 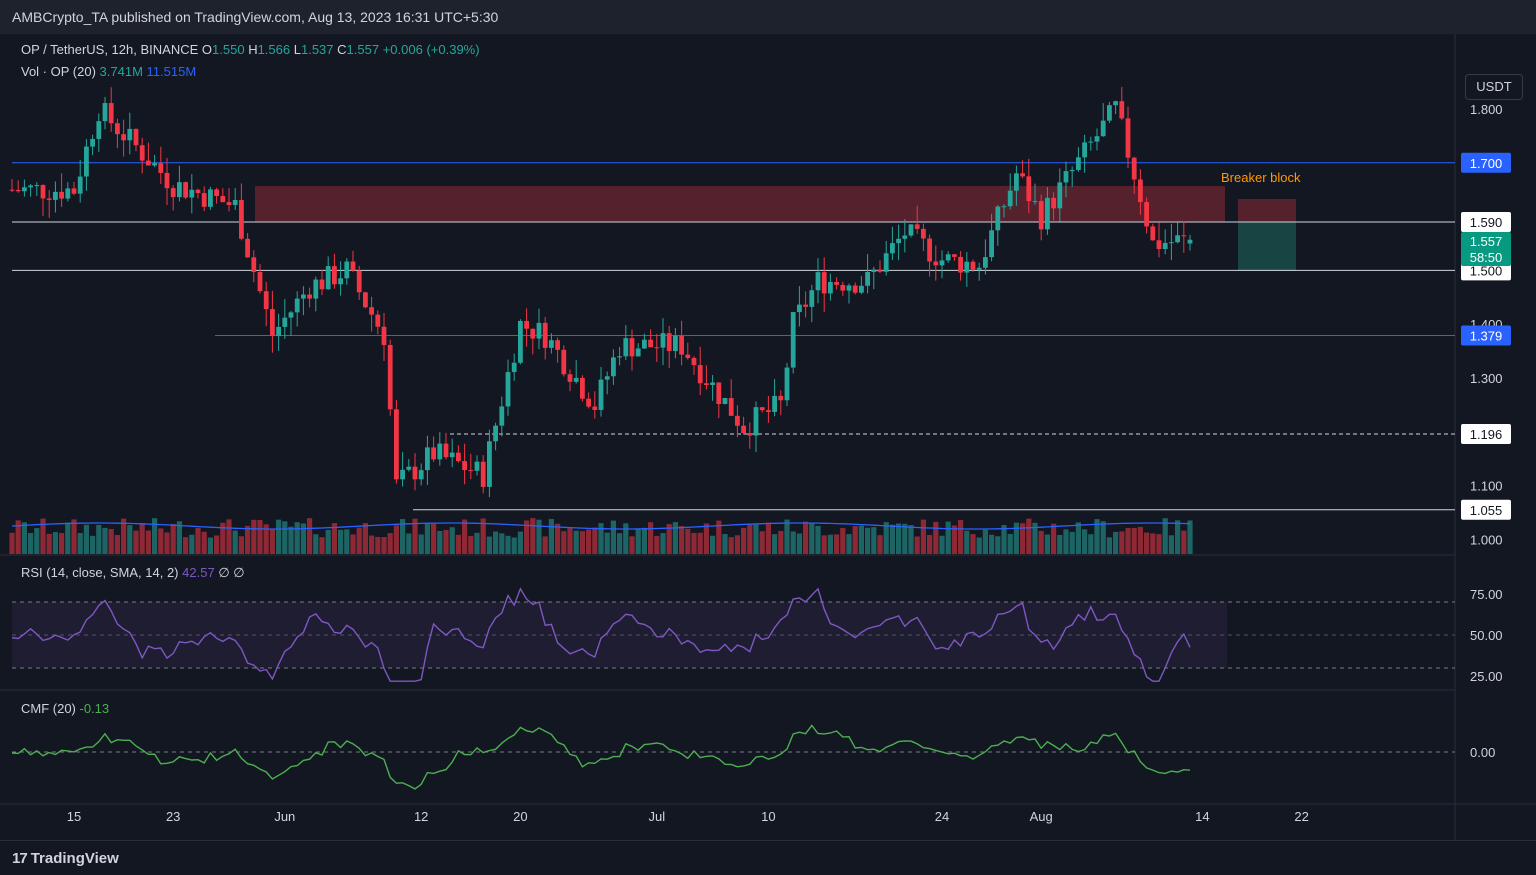 What do you see at coordinates (100, 572) in the screenshot?
I see `rsi-label: RSI (14, close, SMA, 14, 2)` at bounding box center [100, 572].